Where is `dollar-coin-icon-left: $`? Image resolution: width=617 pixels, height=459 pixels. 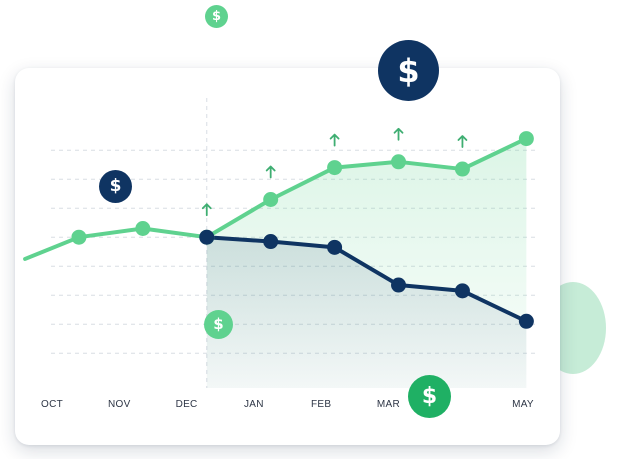 dollar-coin-icon-left: $ is located at coordinates (115, 186).